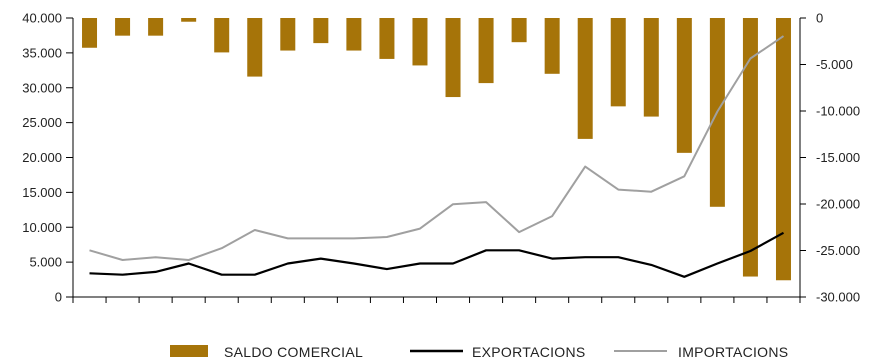 The width and height of the screenshot is (881, 361). I want to click on right-tick-label: -30.000, so click(838, 297).